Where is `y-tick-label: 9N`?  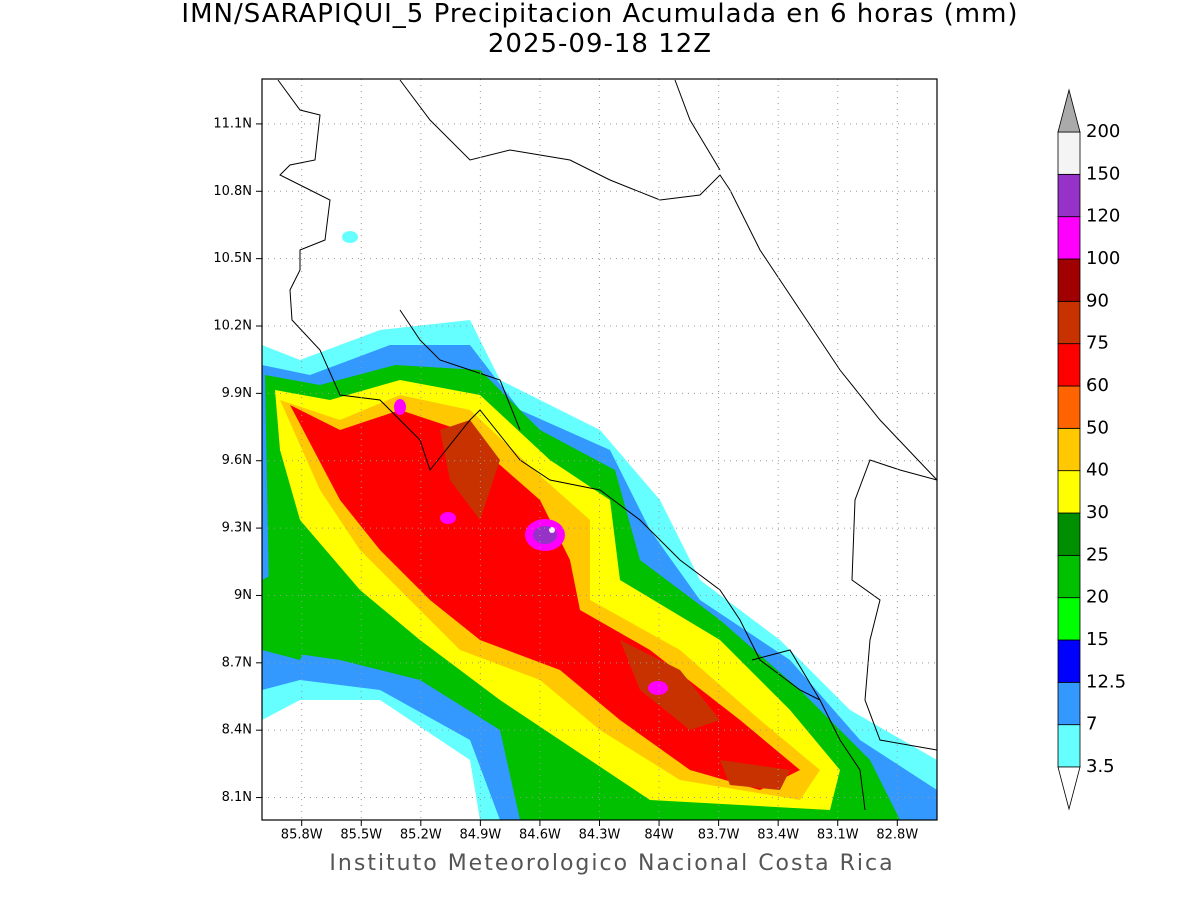
y-tick-label: 9N is located at coordinates (243, 595).